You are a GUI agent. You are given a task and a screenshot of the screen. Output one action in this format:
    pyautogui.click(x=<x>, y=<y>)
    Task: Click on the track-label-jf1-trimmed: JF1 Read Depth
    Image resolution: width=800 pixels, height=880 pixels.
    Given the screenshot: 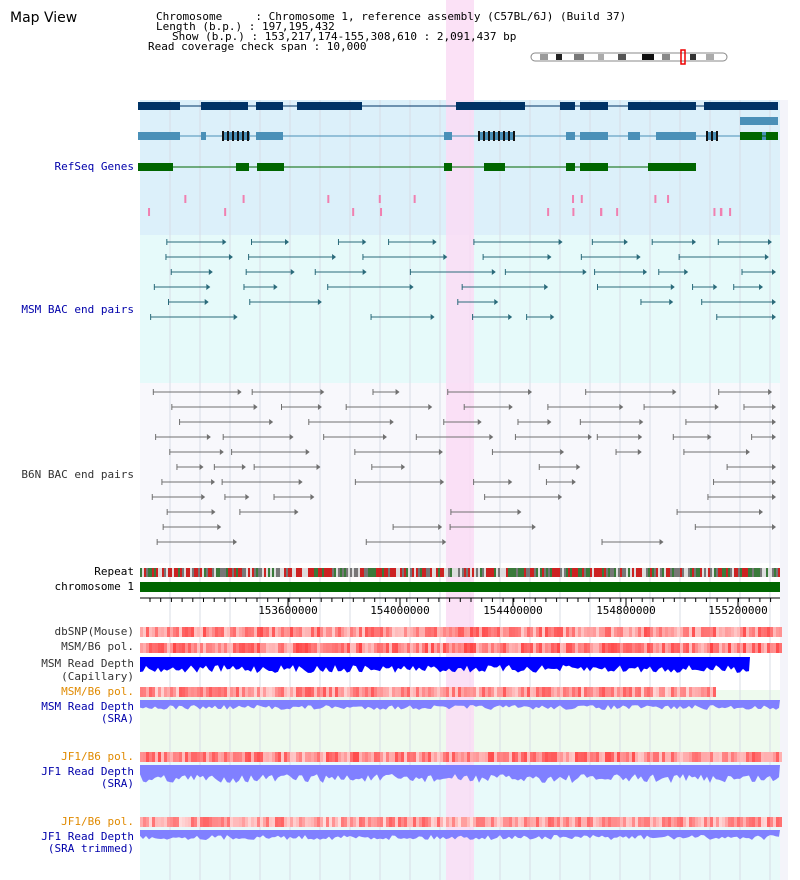 What is the action you would take?
    pyautogui.click(x=87, y=836)
    